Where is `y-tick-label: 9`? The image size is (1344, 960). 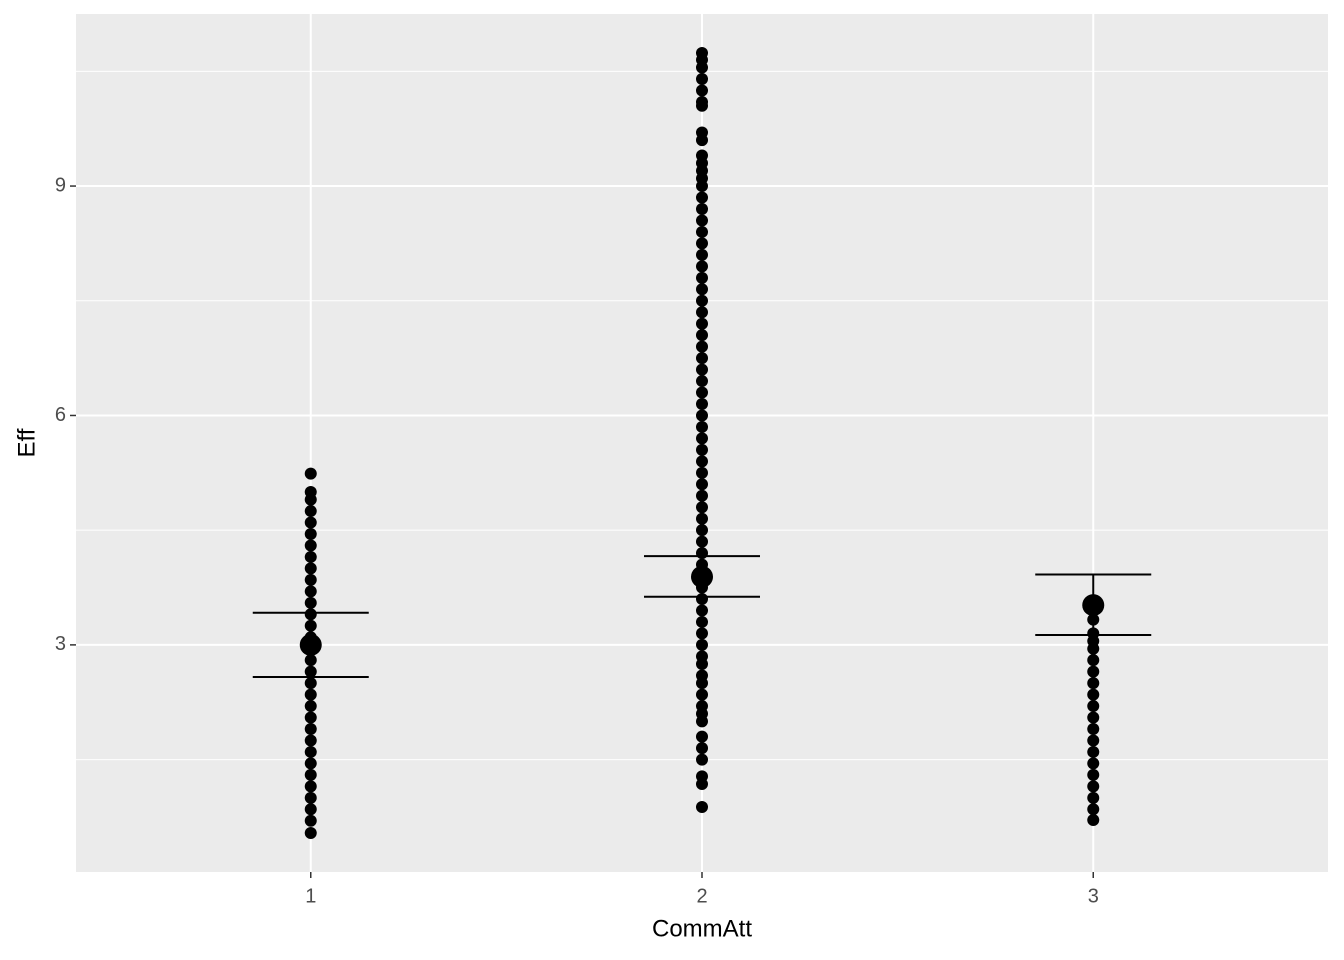 y-tick-label: 9 is located at coordinates (60, 185).